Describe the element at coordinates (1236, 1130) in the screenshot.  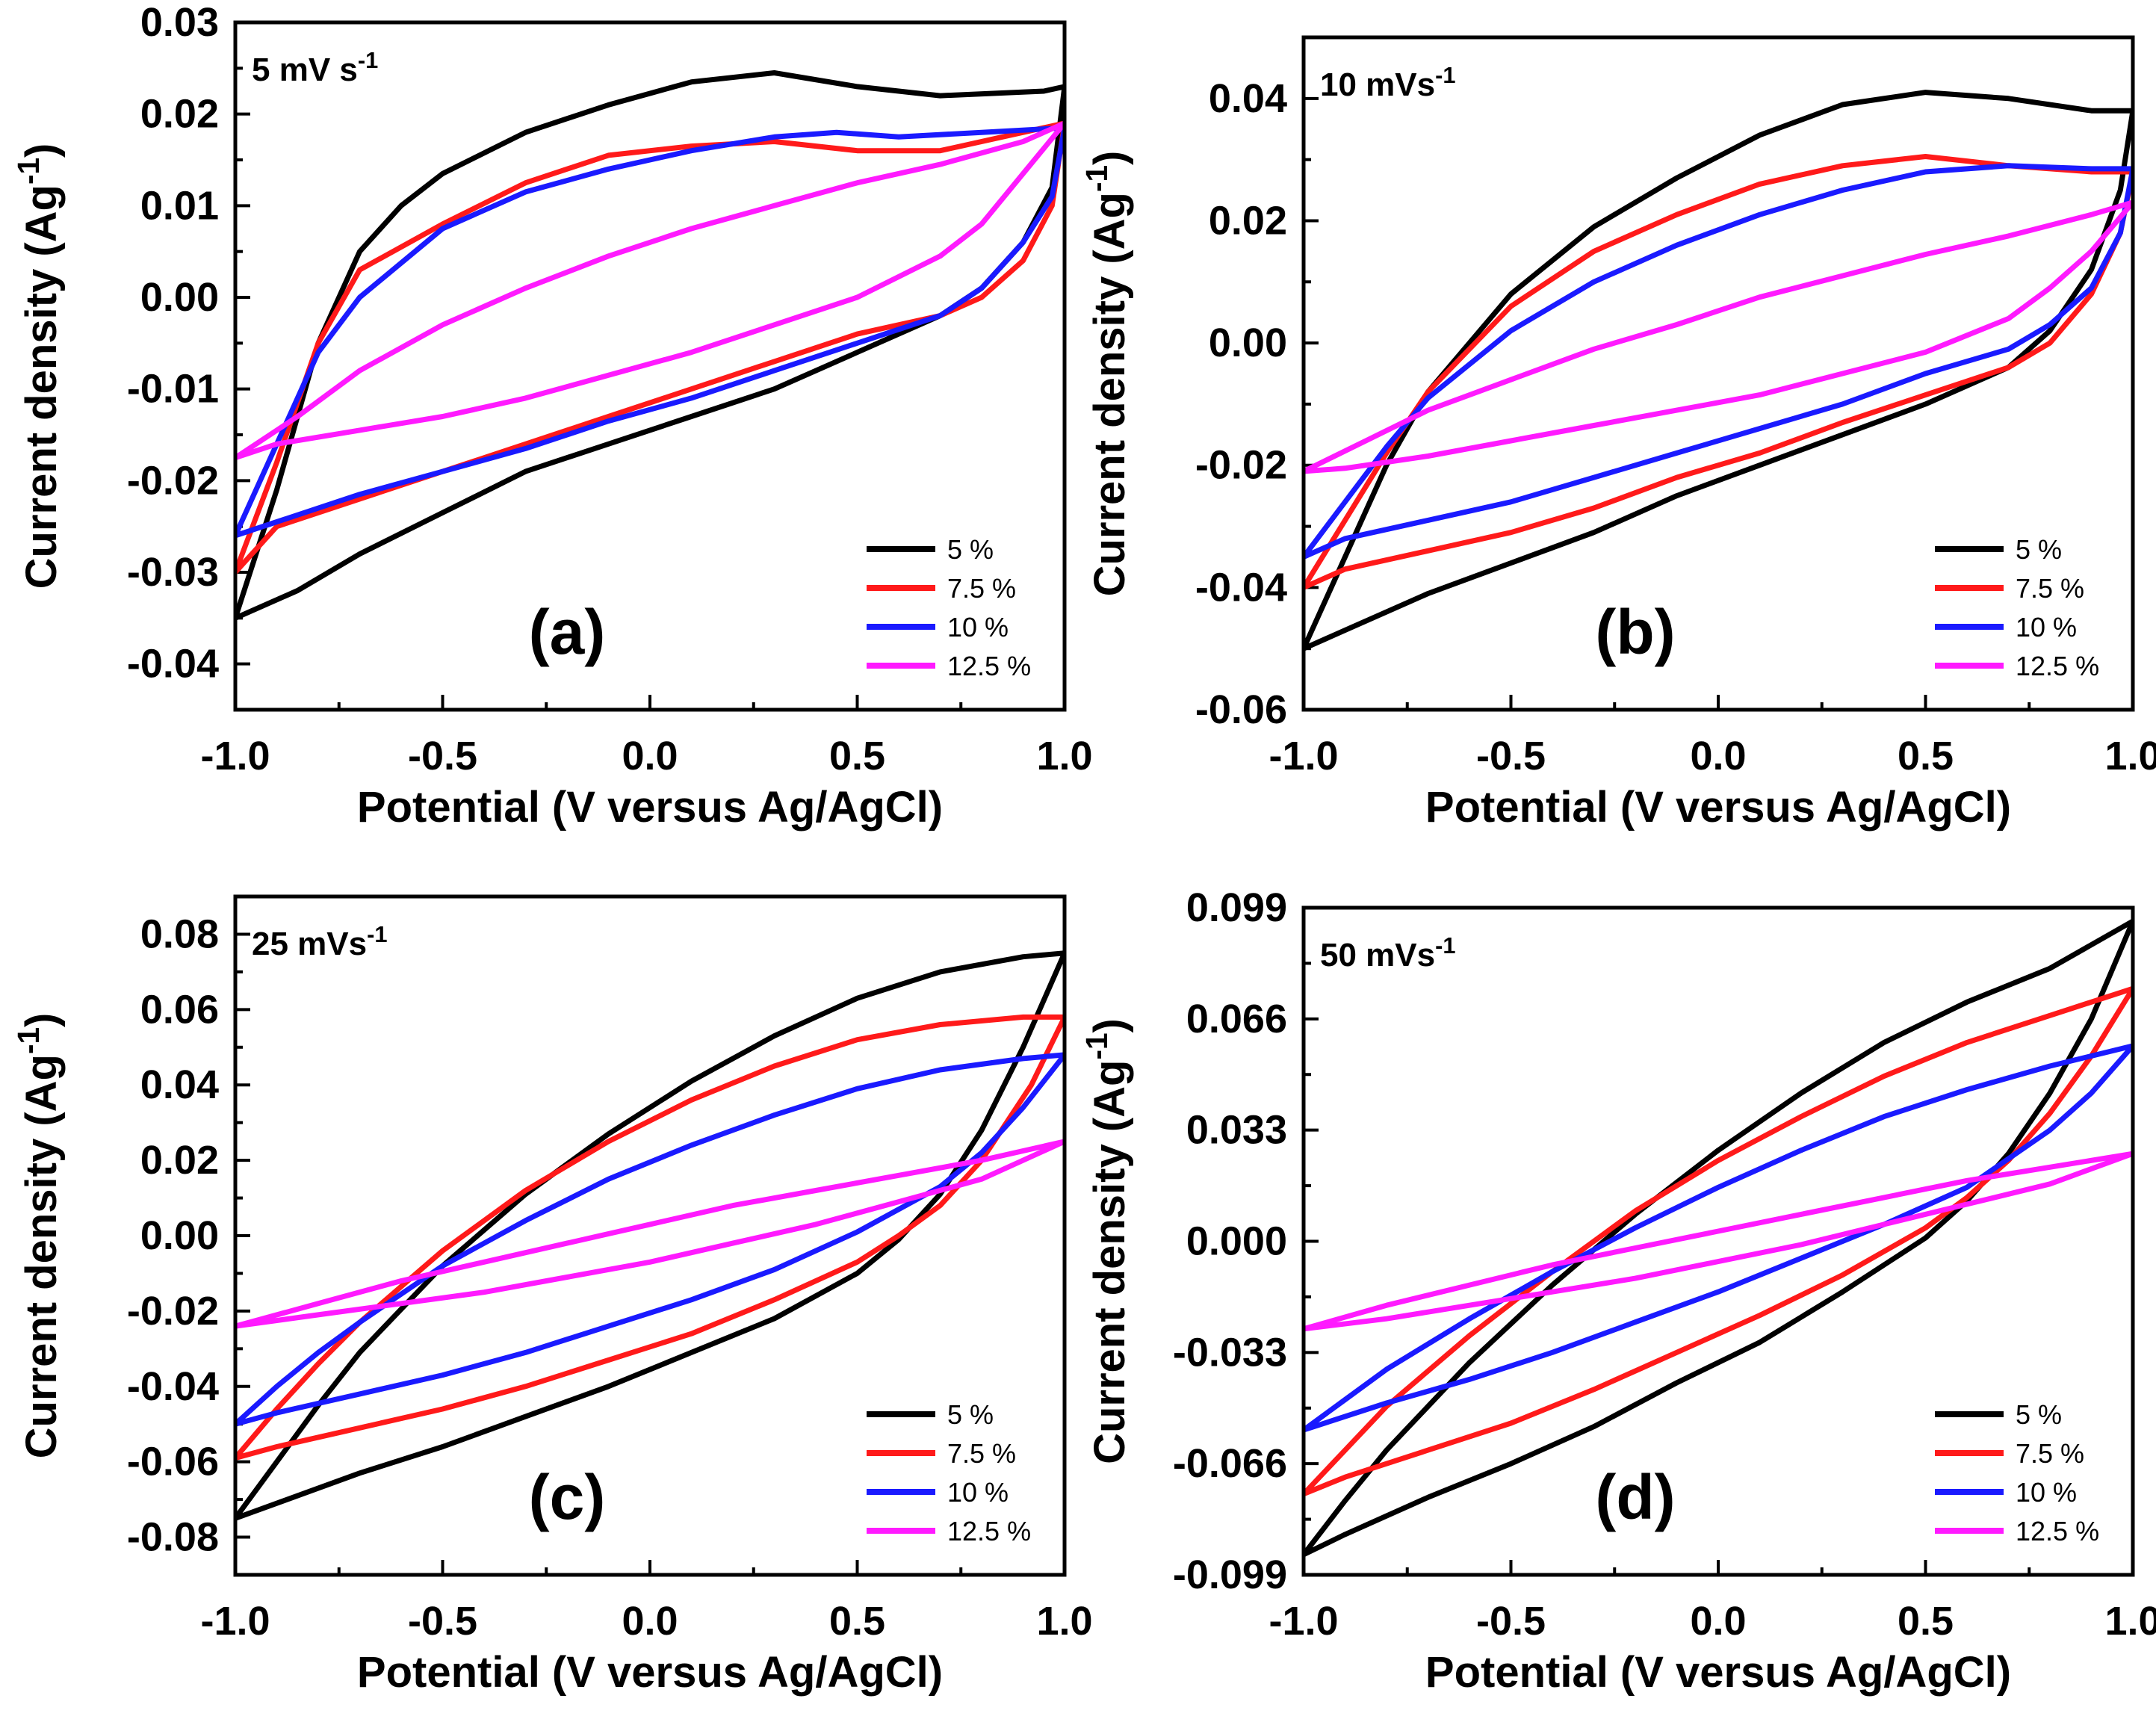
I see `y-tick-label: 0.033` at that location.